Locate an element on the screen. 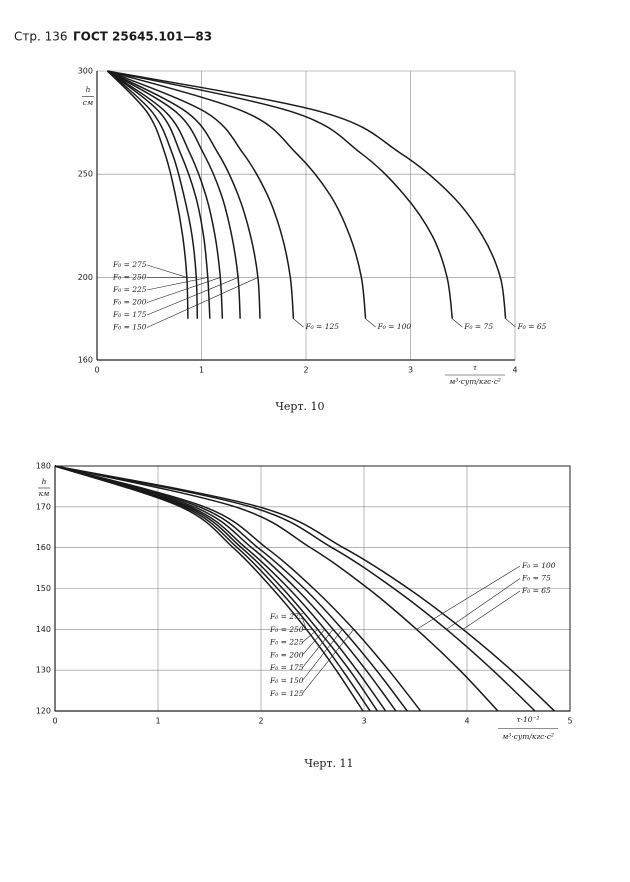  x-axis-title: τ is located at coordinates (475, 367).